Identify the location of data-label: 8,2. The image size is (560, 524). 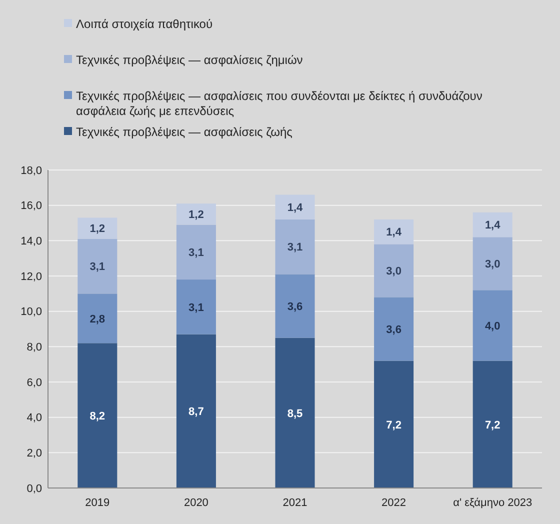
(98, 416).